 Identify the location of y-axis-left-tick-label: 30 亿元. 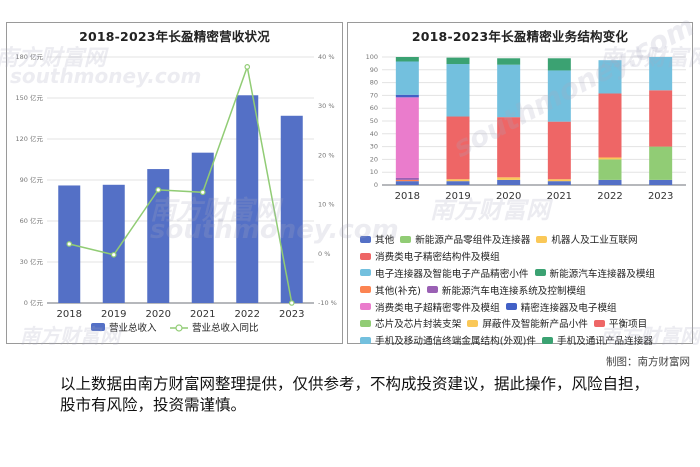
(32, 261).